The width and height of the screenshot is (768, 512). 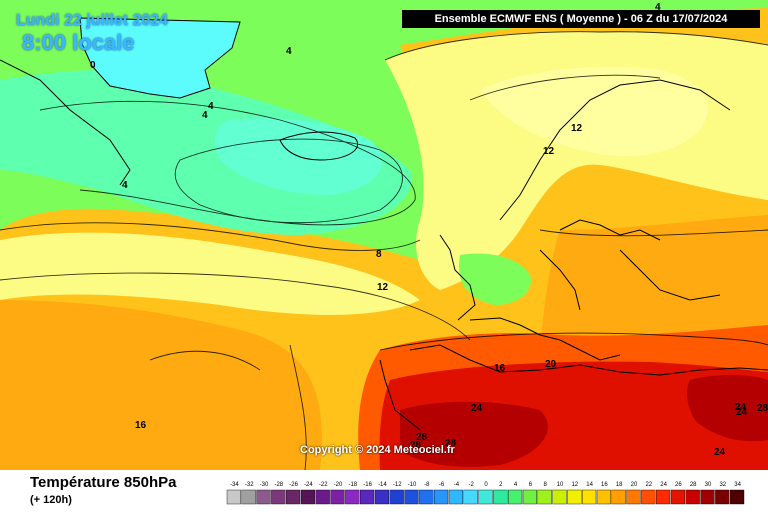 What do you see at coordinates (654, 280) in the screenshot?
I see `field-orange-east` at bounding box center [654, 280].